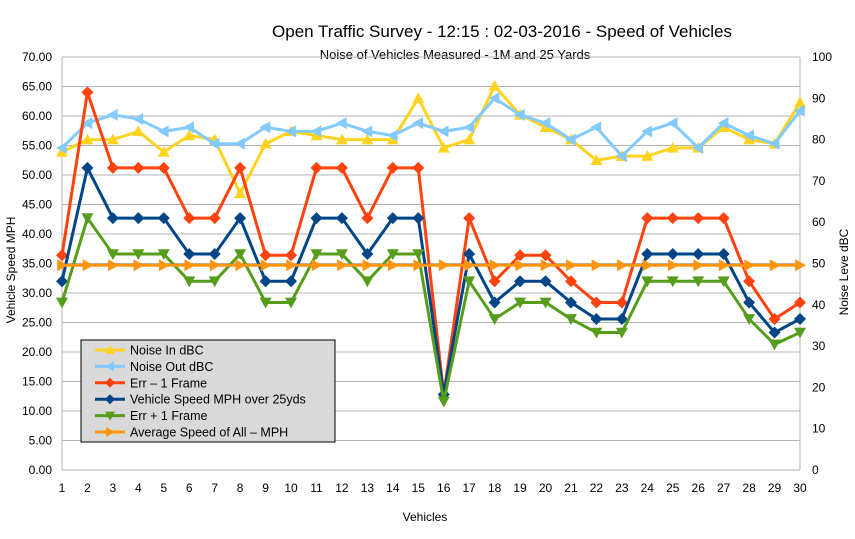 This screenshot has height=539, width=855. Describe the element at coordinates (37, 382) in the screenshot. I see `y-left-tick-label: 15.00` at that location.